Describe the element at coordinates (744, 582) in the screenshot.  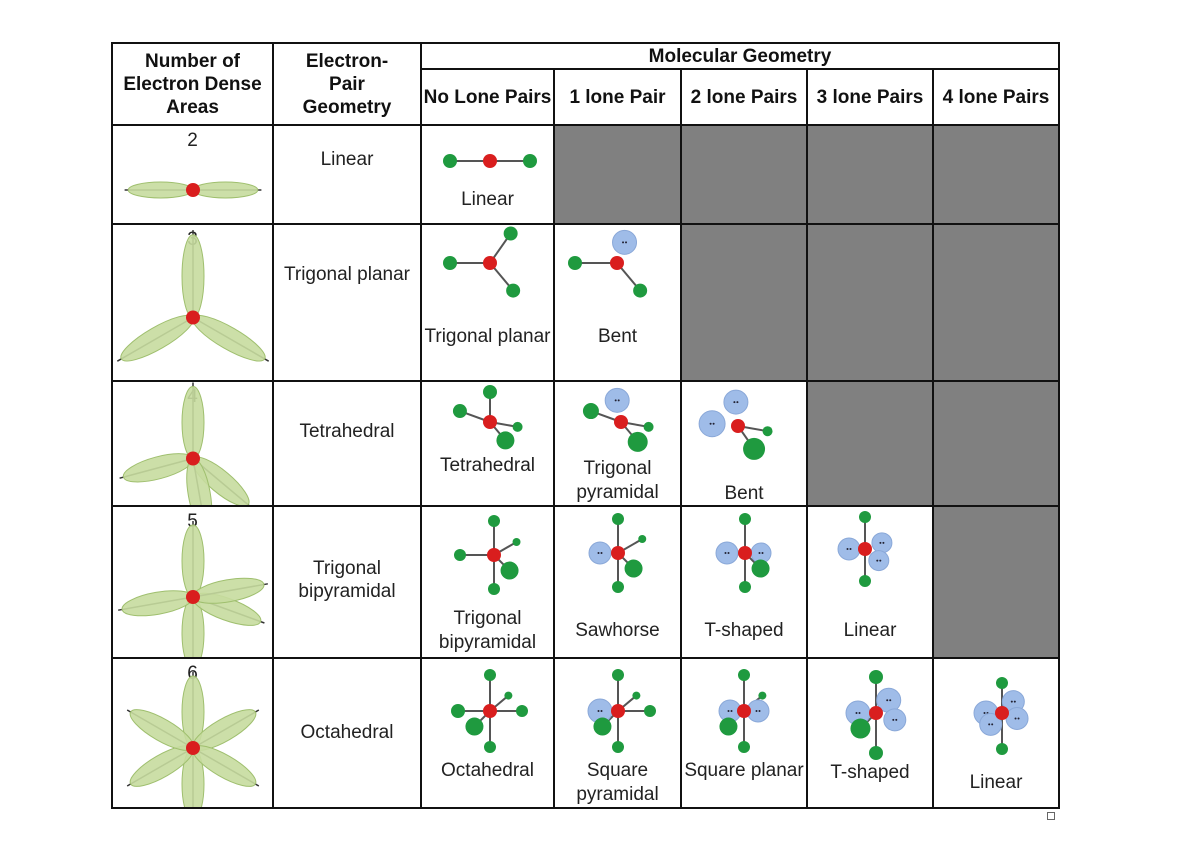
I see `molecular-geometry-cell: T-shaped` at that location.